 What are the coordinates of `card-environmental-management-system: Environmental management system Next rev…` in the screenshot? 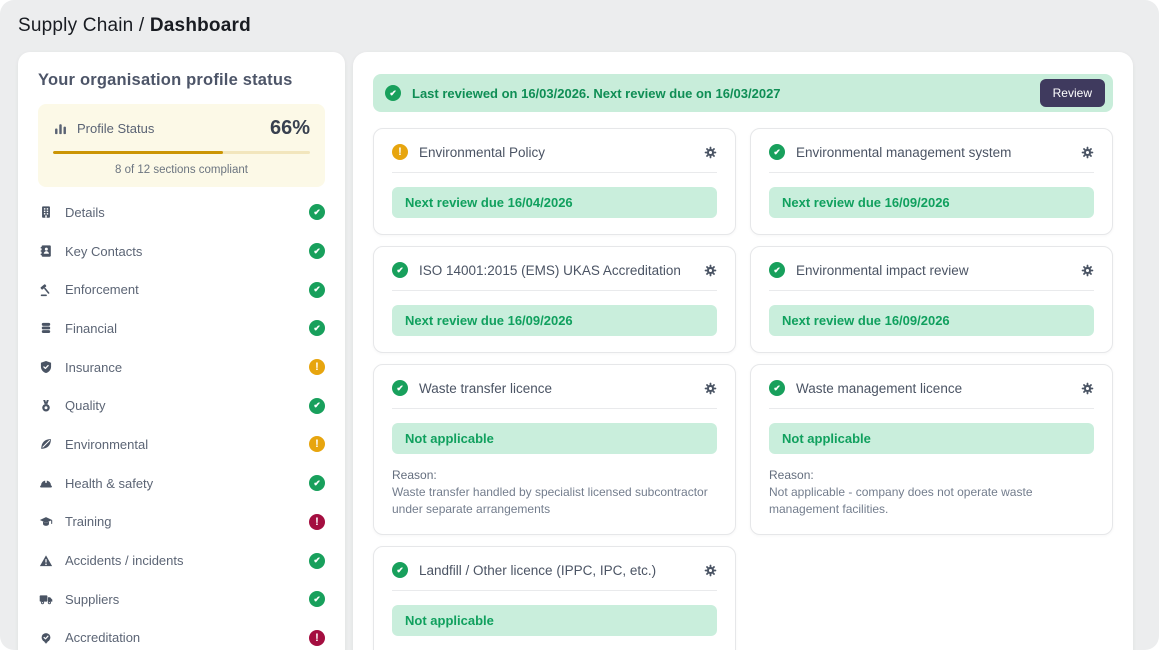 It's located at (931, 181).